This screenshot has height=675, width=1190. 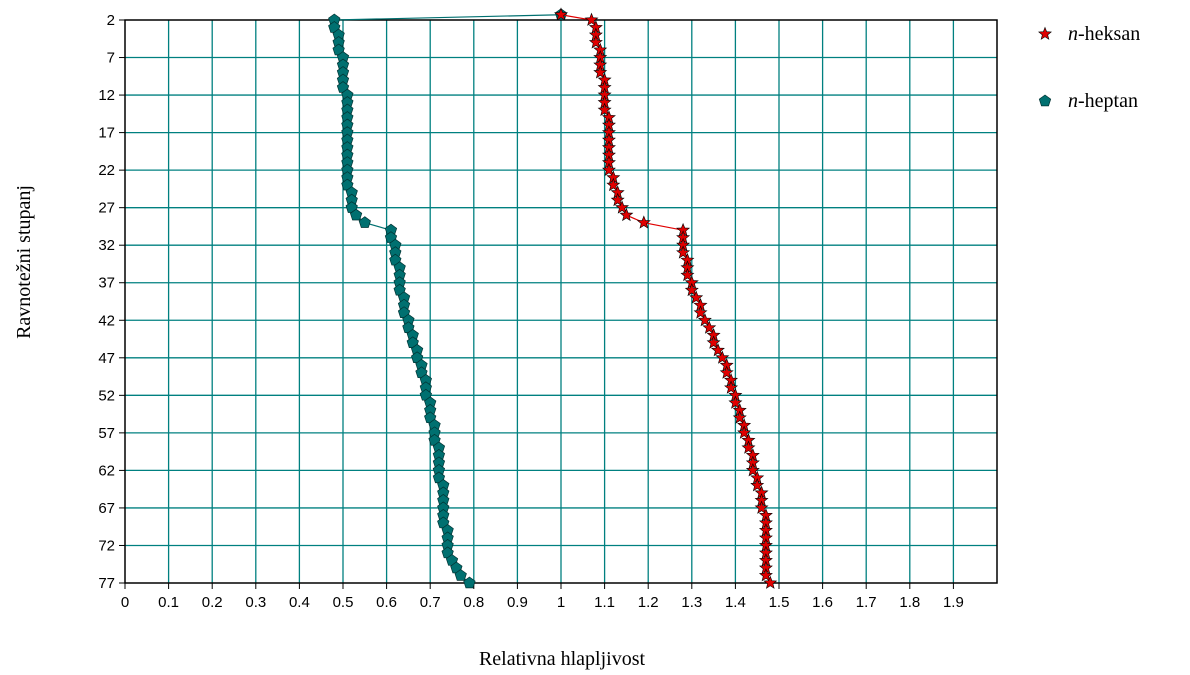 What do you see at coordinates (255, 602) in the screenshot?
I see `x-tick-label: 0.3` at bounding box center [255, 602].